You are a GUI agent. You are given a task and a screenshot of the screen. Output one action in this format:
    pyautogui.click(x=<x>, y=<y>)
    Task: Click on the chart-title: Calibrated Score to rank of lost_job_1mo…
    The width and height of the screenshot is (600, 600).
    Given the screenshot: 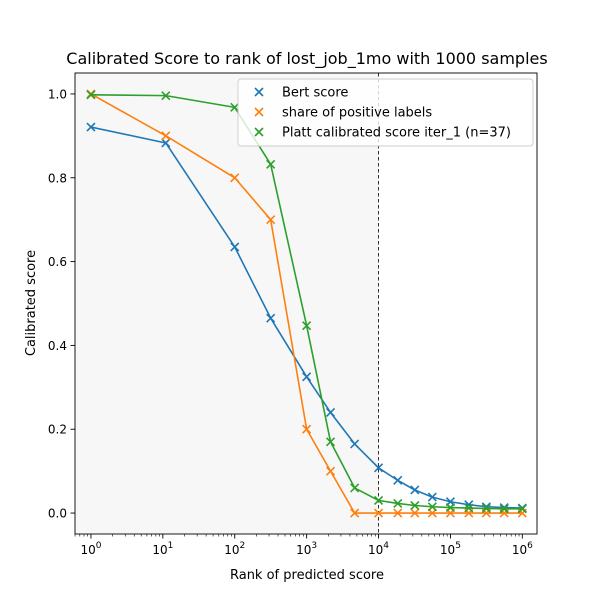 What is the action you would take?
    pyautogui.click(x=306, y=59)
    